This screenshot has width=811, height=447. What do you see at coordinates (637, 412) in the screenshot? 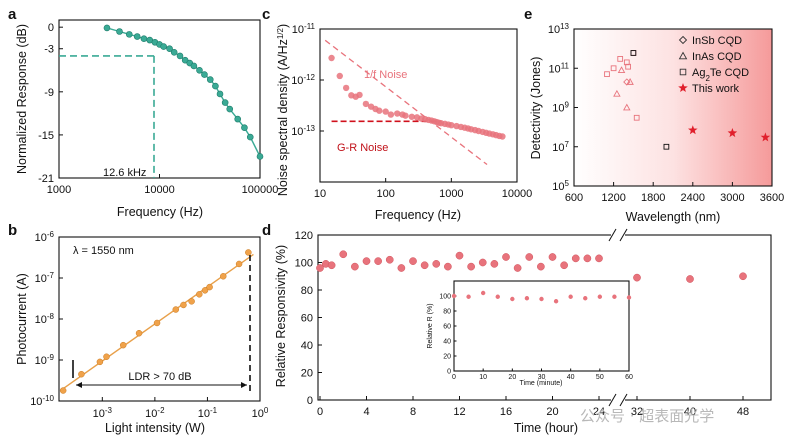
I see `panel-d-xtick-label: 32` at bounding box center [637, 412].